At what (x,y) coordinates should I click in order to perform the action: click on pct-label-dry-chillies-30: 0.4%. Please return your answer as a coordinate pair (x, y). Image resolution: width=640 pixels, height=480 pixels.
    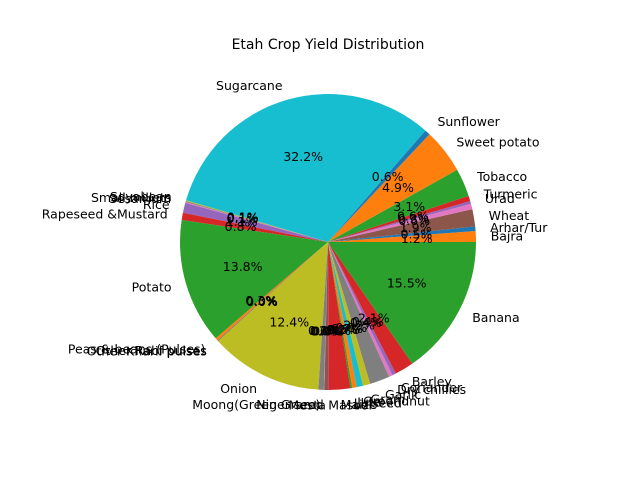
    Looking at the image, I should click on (366, 322).